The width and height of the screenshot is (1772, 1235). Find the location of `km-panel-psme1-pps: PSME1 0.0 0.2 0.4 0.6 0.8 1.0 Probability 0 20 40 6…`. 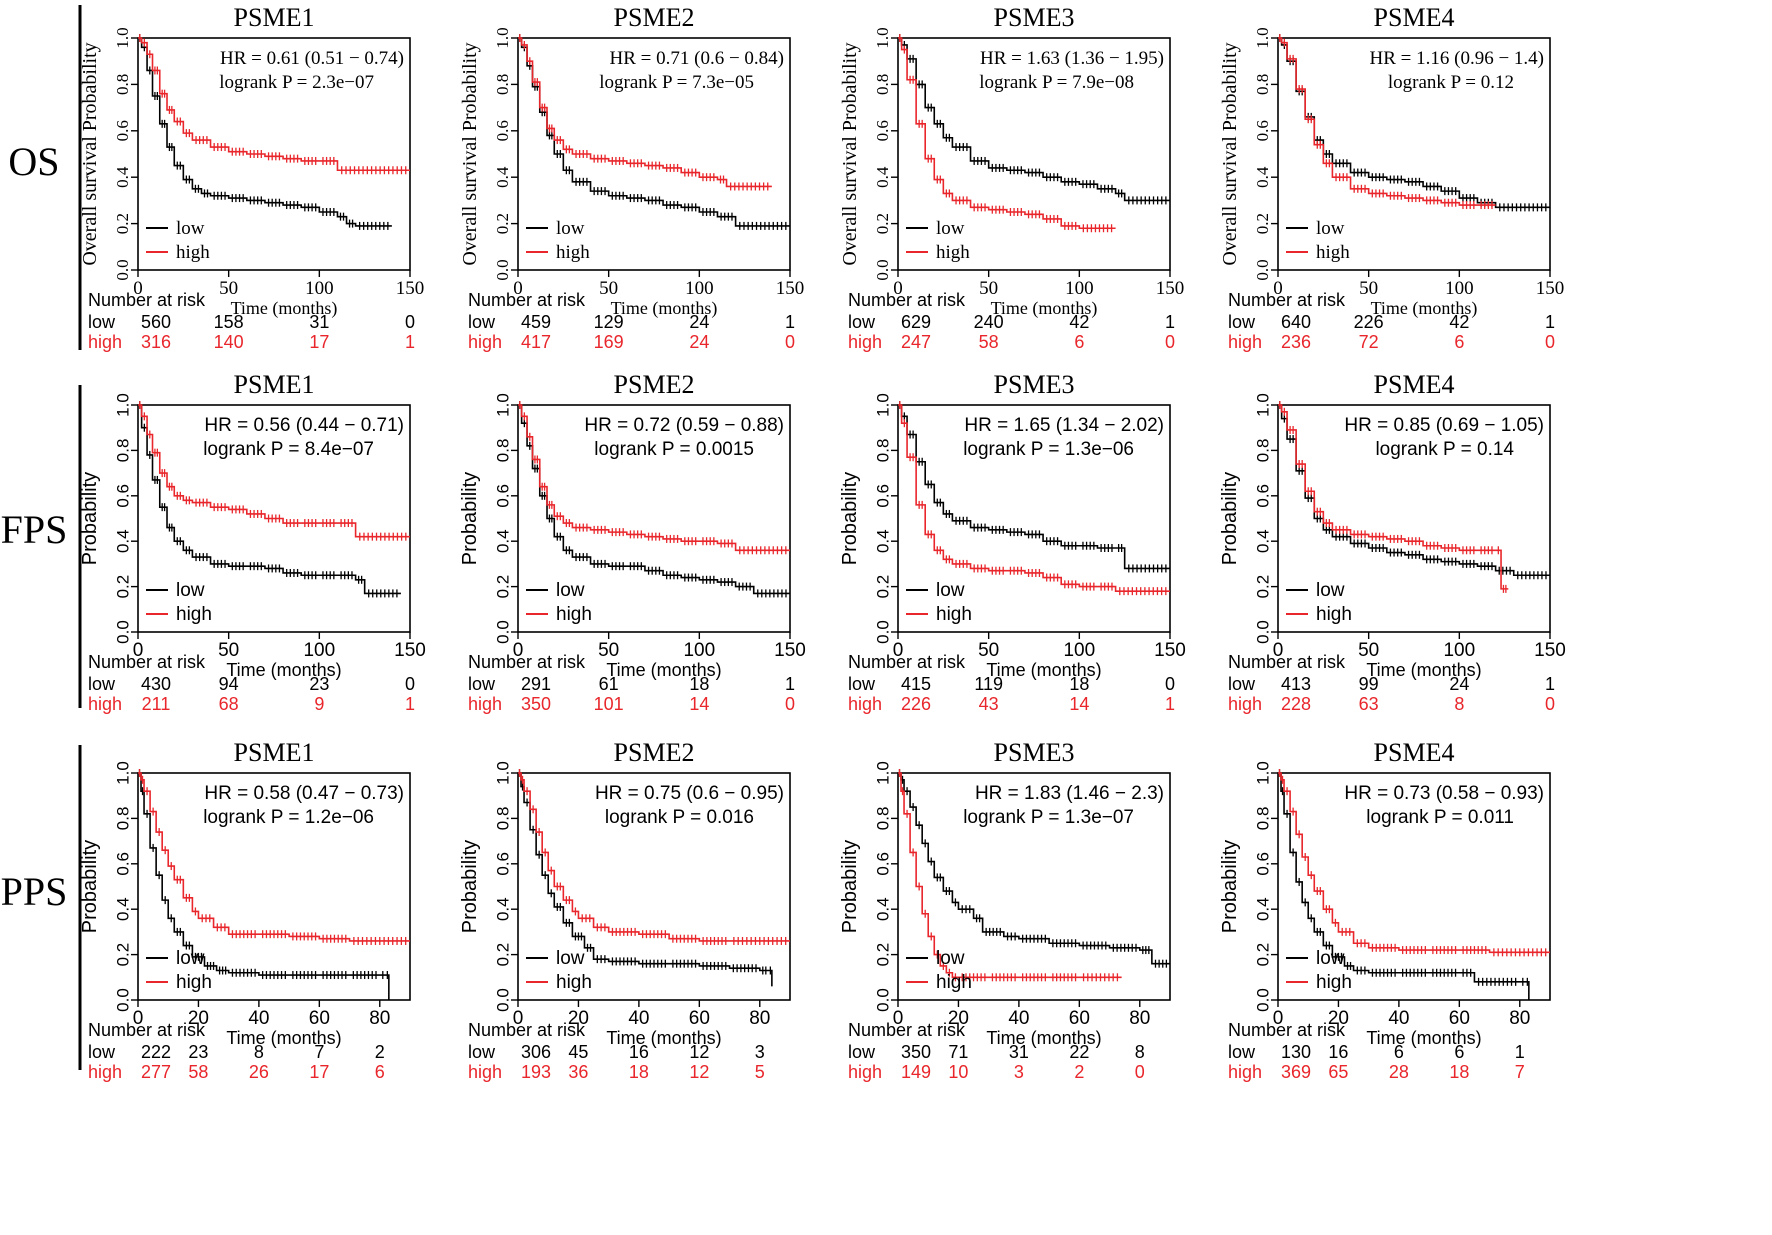

km-panel-psme1-pps: PSME1 0.0 0.2 0.4 0.6 0.8 1.0 Probability 0 20 40 6… is located at coordinates (245, 910).